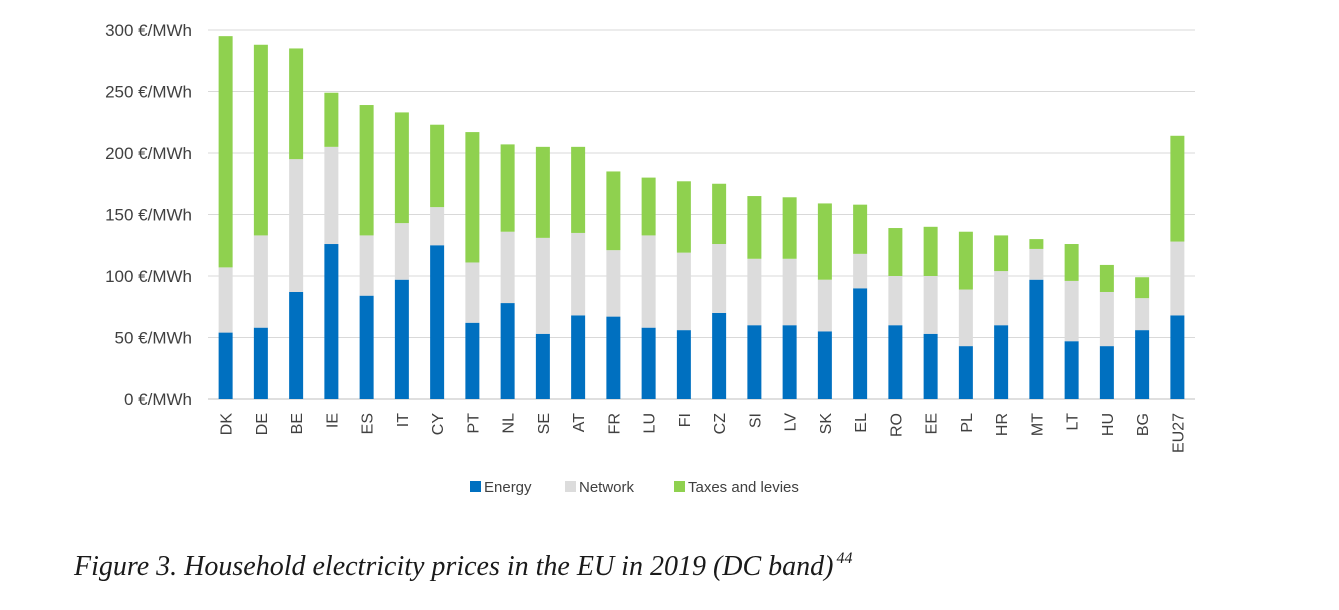 The image size is (1339, 610). Describe the element at coordinates (1143, 424) in the screenshot. I see `x-tick-label: BG` at that location.